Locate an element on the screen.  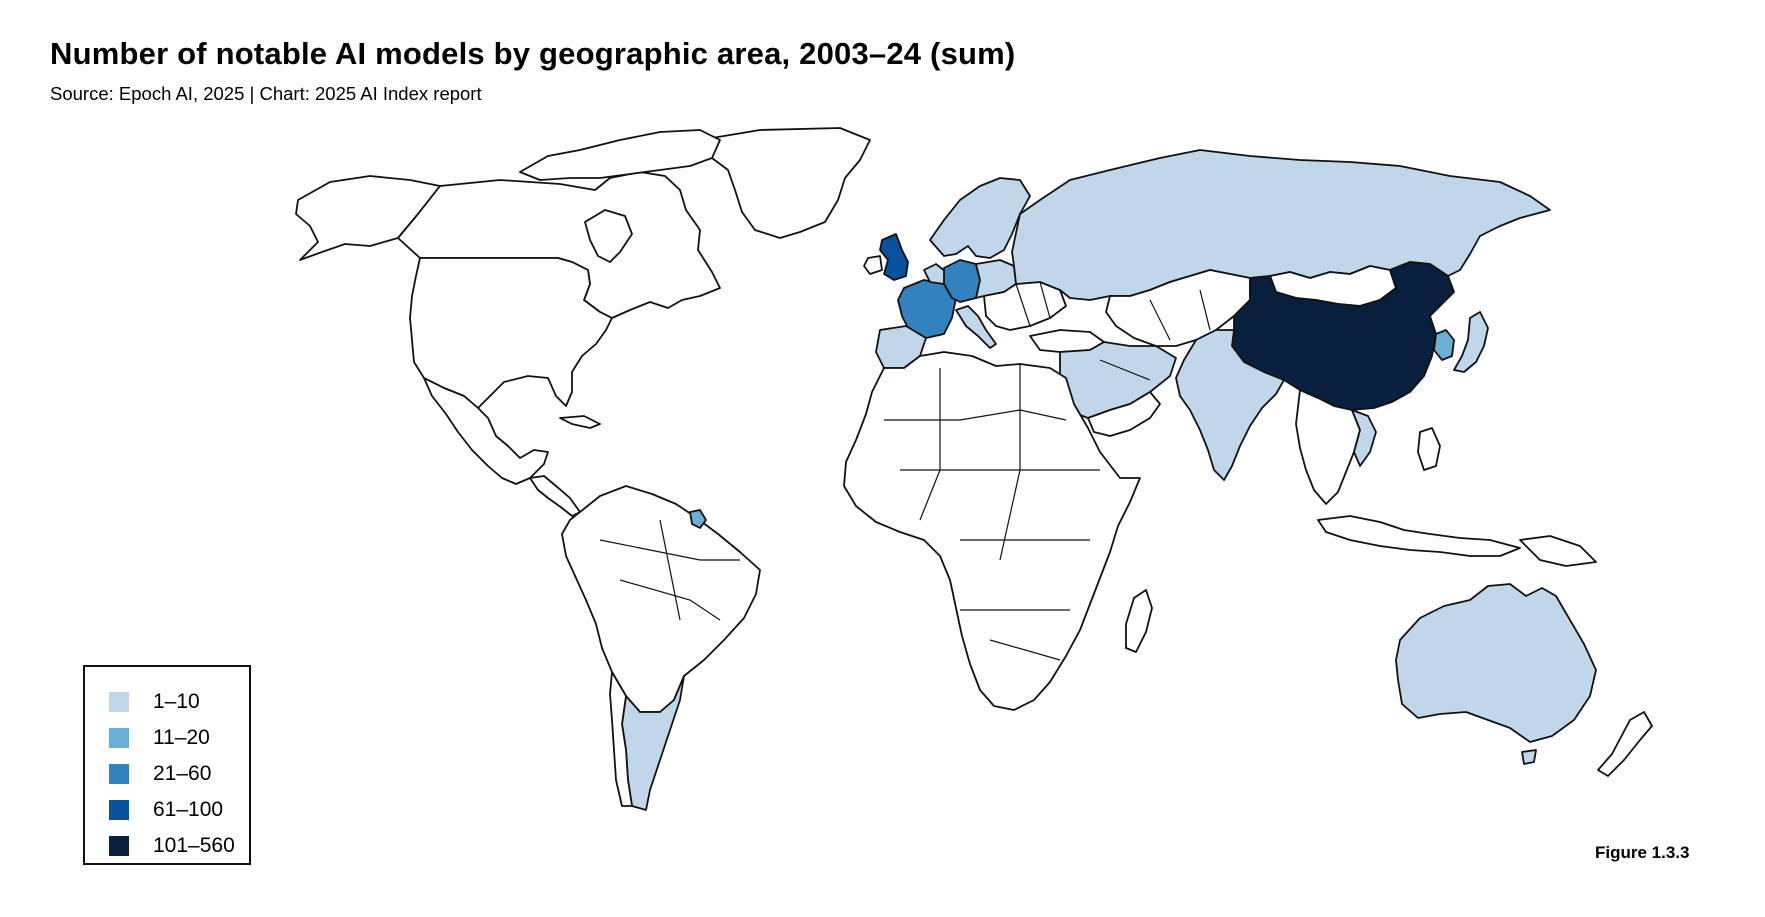
region-united-kingdom is located at coordinates (894, 257).